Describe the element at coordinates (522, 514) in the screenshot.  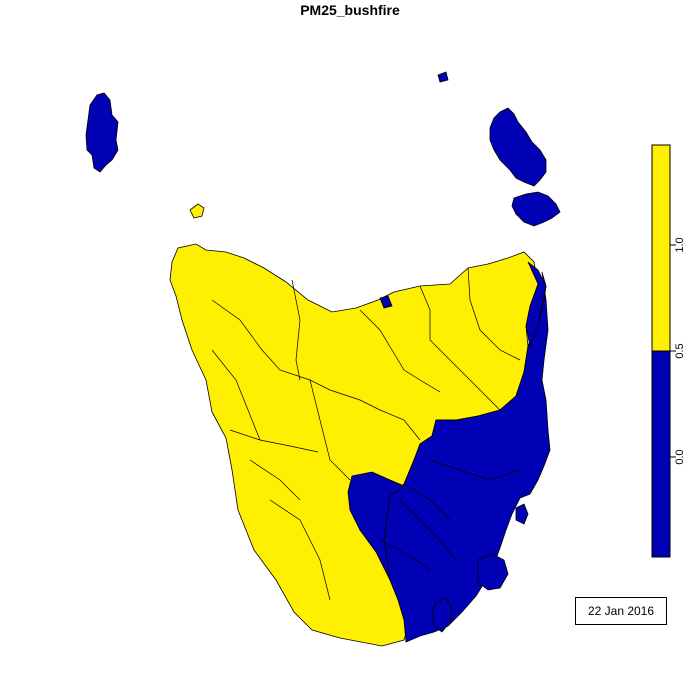
I see `region-maria-island` at that location.